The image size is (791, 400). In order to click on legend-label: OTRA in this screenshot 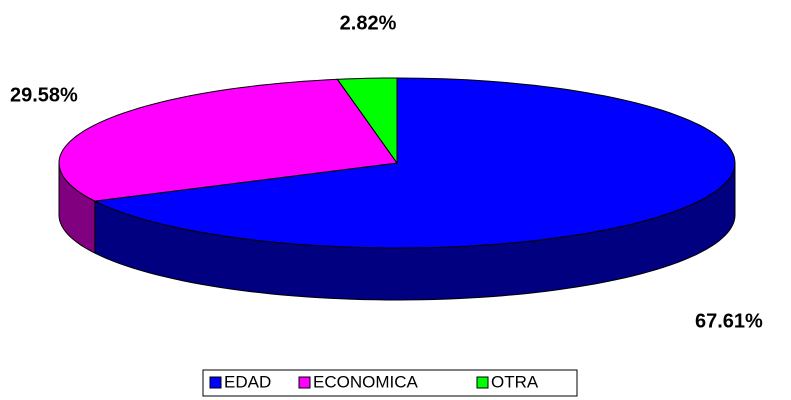, I will do `click(515, 381)`.